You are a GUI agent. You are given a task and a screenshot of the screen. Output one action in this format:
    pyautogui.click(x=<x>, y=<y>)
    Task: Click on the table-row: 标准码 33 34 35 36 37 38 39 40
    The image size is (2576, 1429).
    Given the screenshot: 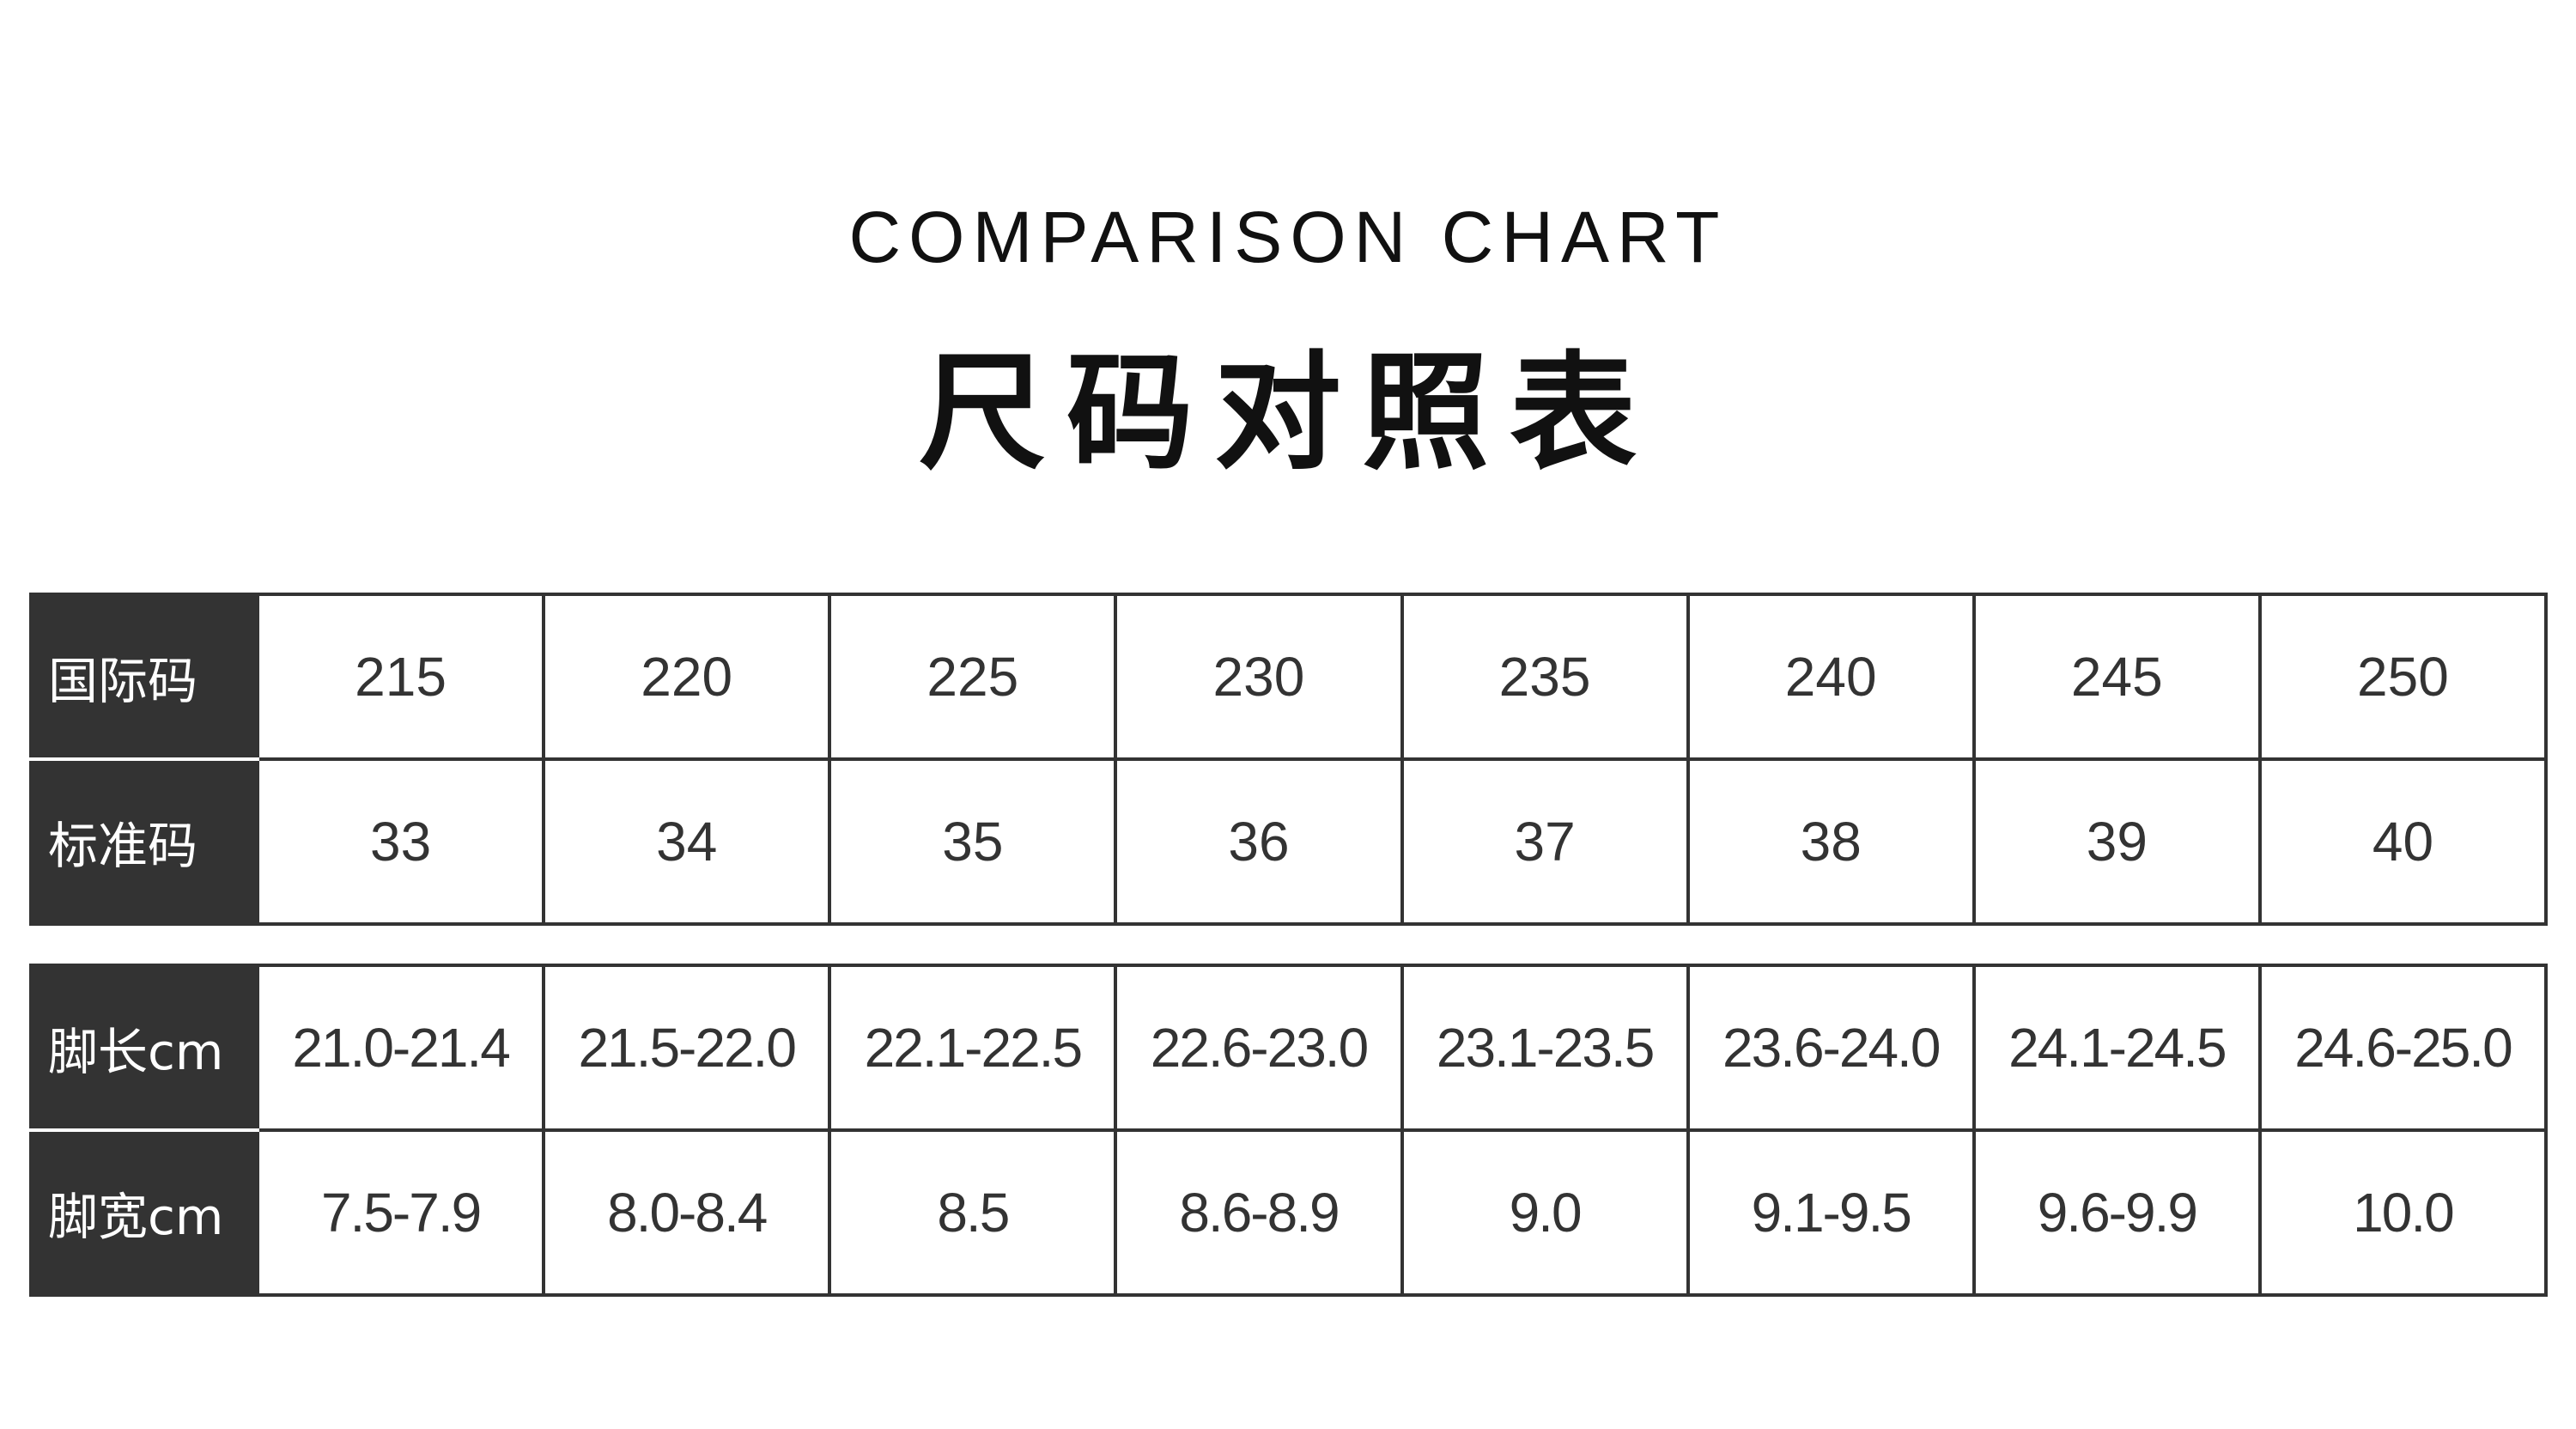 What is the action you would take?
    pyautogui.click(x=1289, y=841)
    